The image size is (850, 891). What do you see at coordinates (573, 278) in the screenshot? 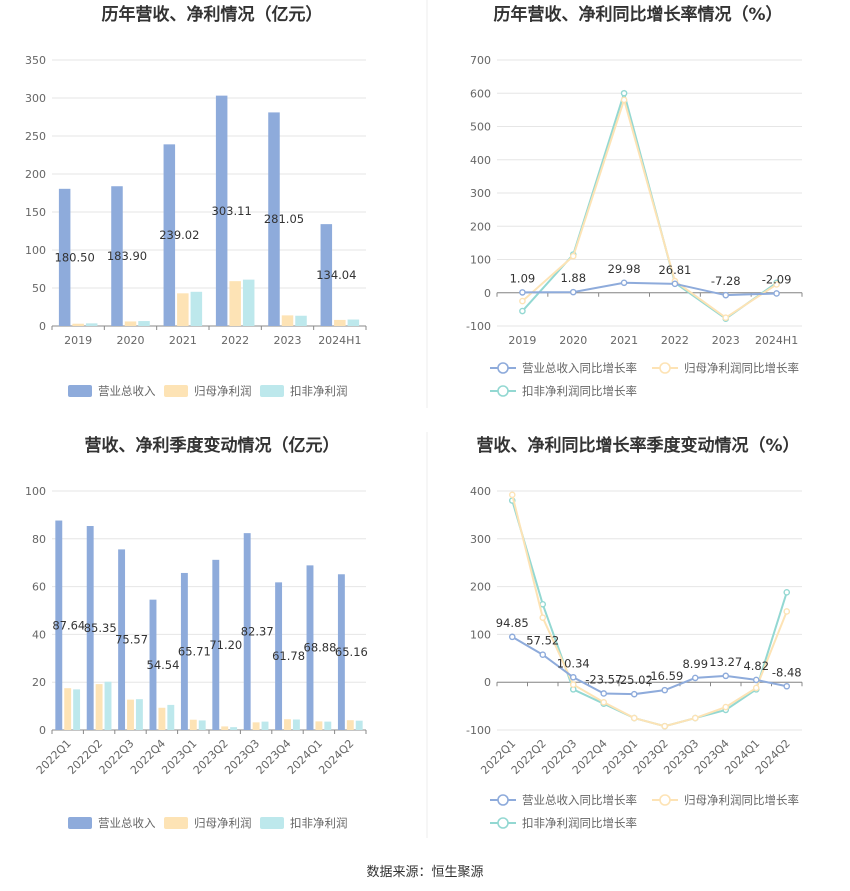
I see `chart2-data-label: 1.88` at bounding box center [573, 278].